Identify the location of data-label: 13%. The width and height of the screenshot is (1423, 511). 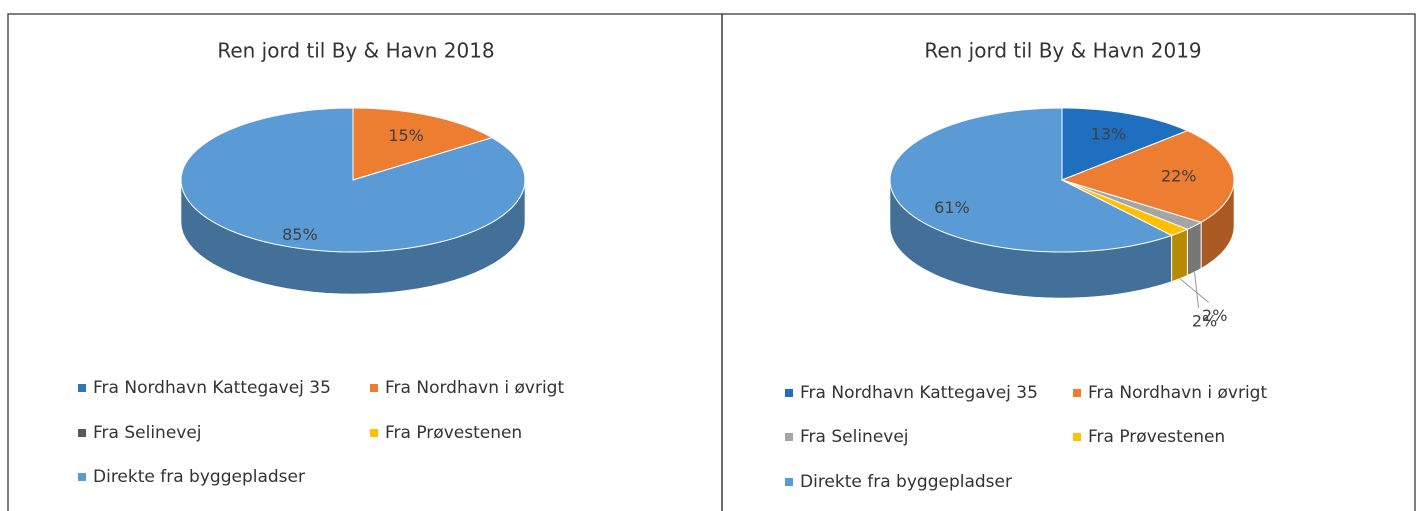
(1109, 134).